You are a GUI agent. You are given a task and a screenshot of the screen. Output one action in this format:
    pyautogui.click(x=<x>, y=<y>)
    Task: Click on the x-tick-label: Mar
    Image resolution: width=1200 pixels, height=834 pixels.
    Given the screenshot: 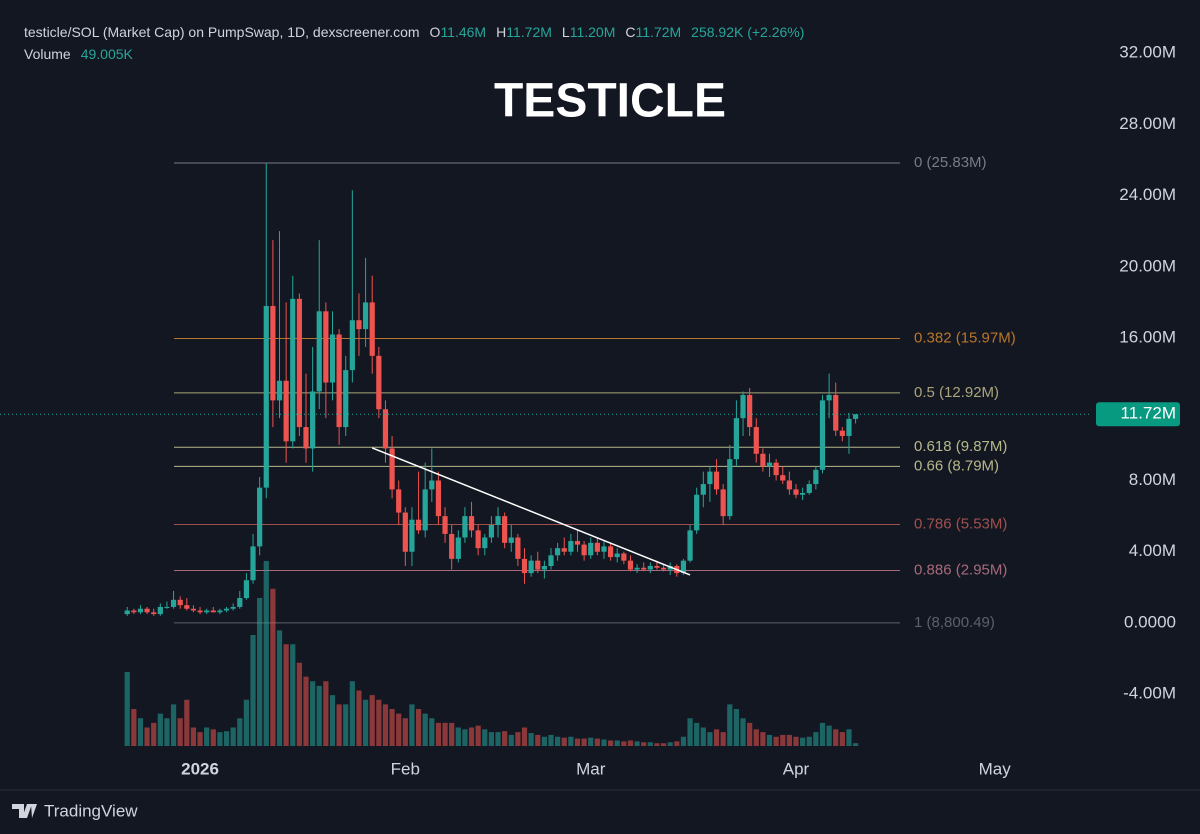 What is the action you would take?
    pyautogui.click(x=591, y=768)
    